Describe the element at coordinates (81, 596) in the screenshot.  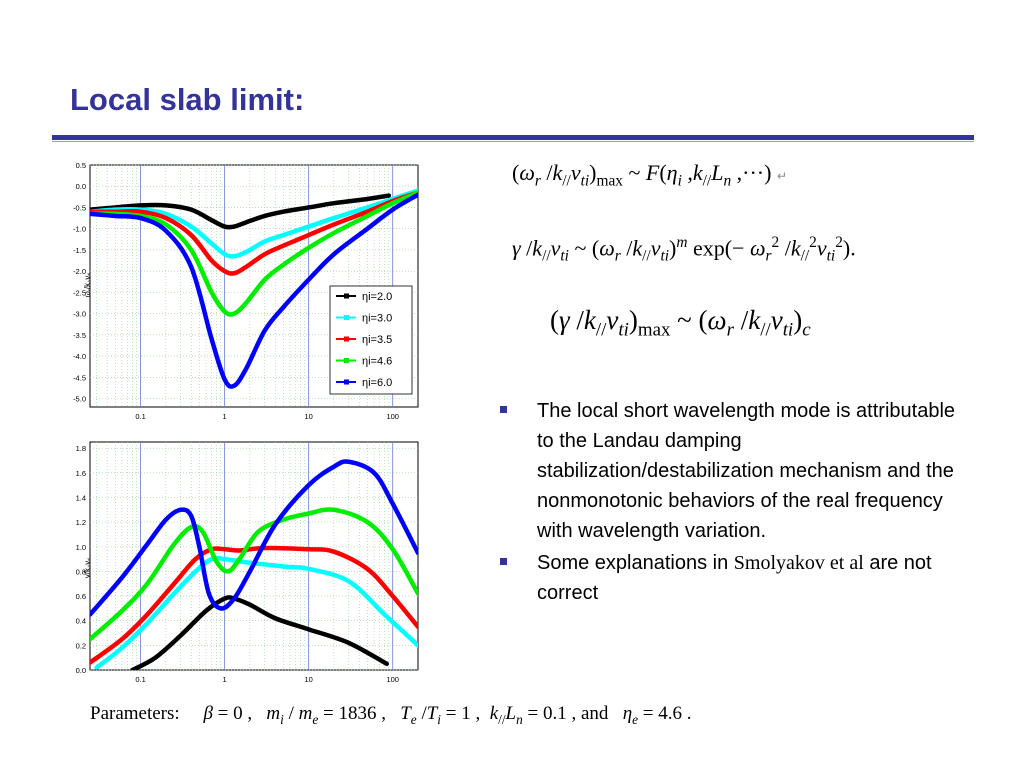
I see `y-tick-label: 0.6` at that location.